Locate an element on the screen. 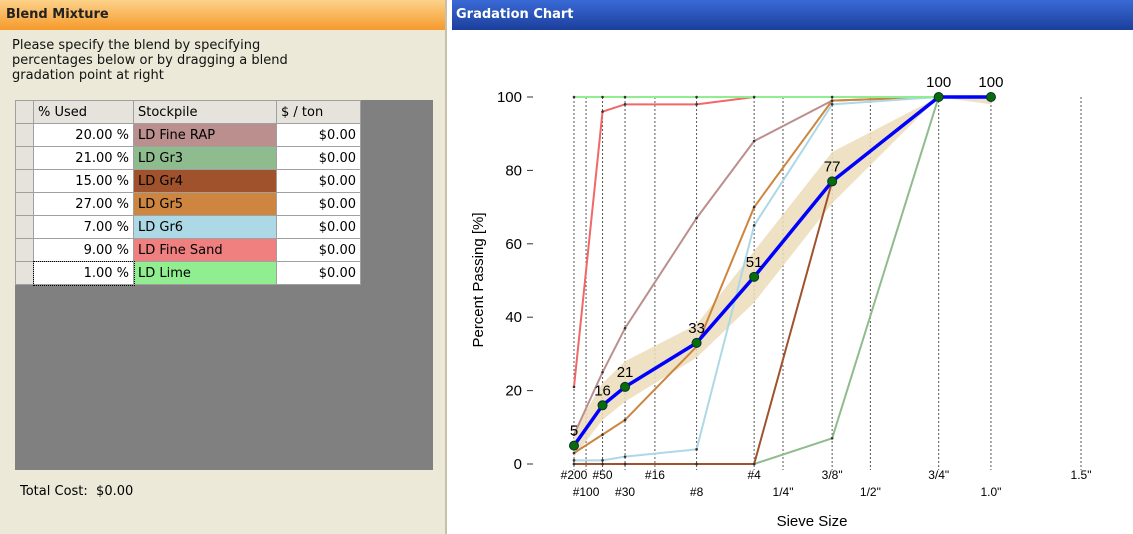 Image resolution: width=1133 pixels, height=534 pixels. x-tick-label: 1/4" is located at coordinates (783, 492).